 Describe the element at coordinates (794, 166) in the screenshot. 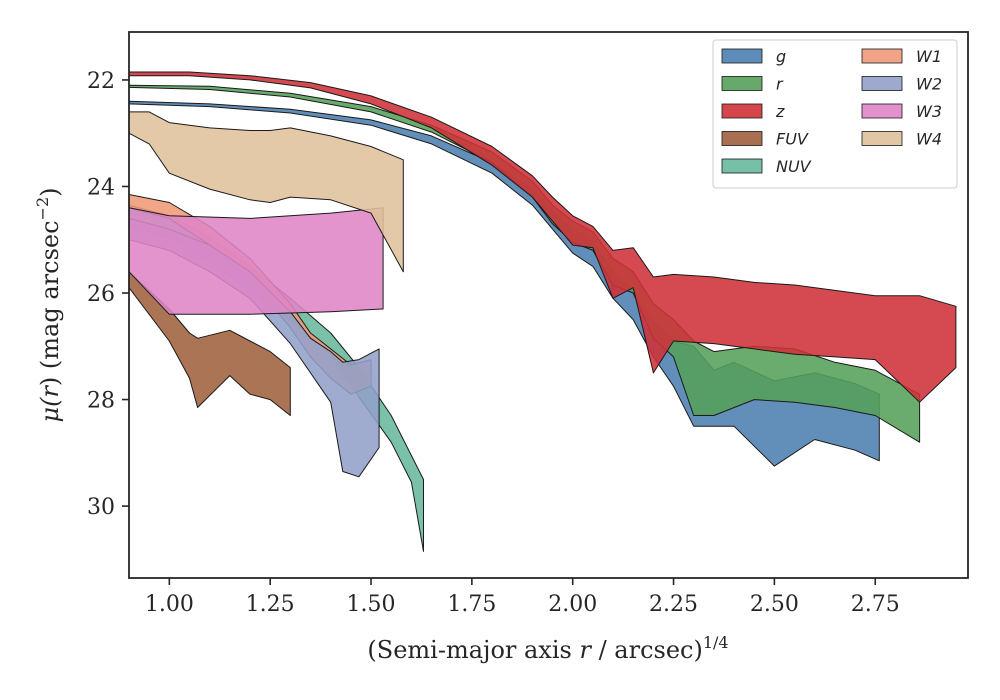

I see `legend-label-nuv: NUV` at that location.